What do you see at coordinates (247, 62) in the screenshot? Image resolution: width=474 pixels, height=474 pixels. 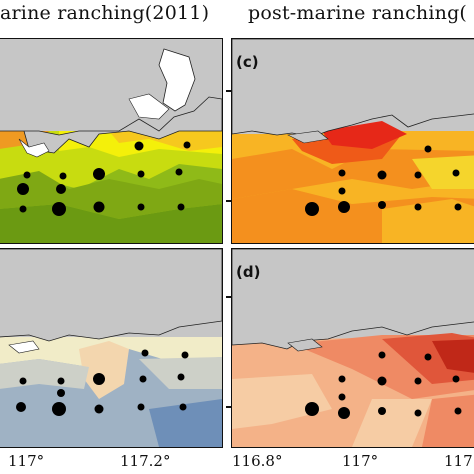 I see `panel-letter-c: (c)` at bounding box center [247, 62].